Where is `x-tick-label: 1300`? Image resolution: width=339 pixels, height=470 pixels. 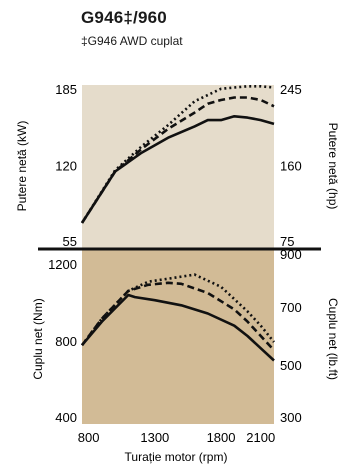 x-tick-label: 1300 is located at coordinates (154, 437).